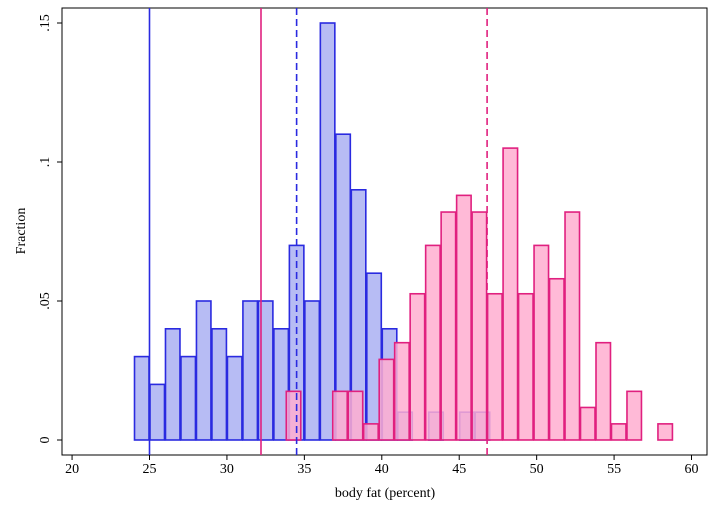 The height and width of the screenshot is (510, 708). I want to click on x-tick-label: 55, so click(614, 469).